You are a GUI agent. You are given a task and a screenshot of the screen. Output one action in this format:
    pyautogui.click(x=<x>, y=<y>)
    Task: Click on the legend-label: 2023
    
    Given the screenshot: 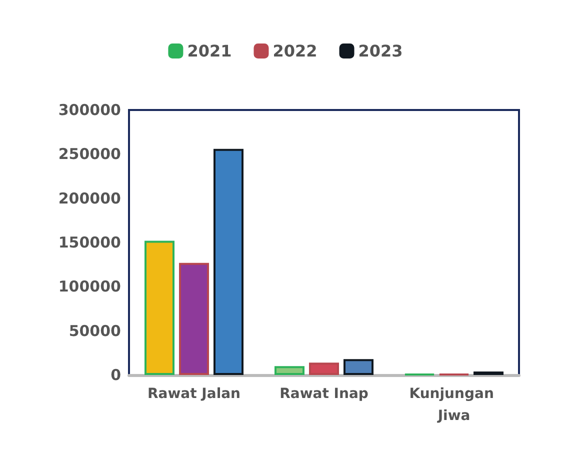 What is the action you would take?
    pyautogui.click(x=380, y=51)
    